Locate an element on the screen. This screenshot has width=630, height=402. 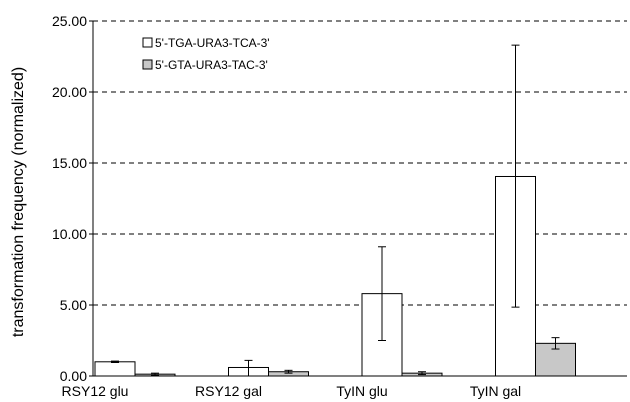
y-tick-label: 5.00 is located at coordinates (73, 305).